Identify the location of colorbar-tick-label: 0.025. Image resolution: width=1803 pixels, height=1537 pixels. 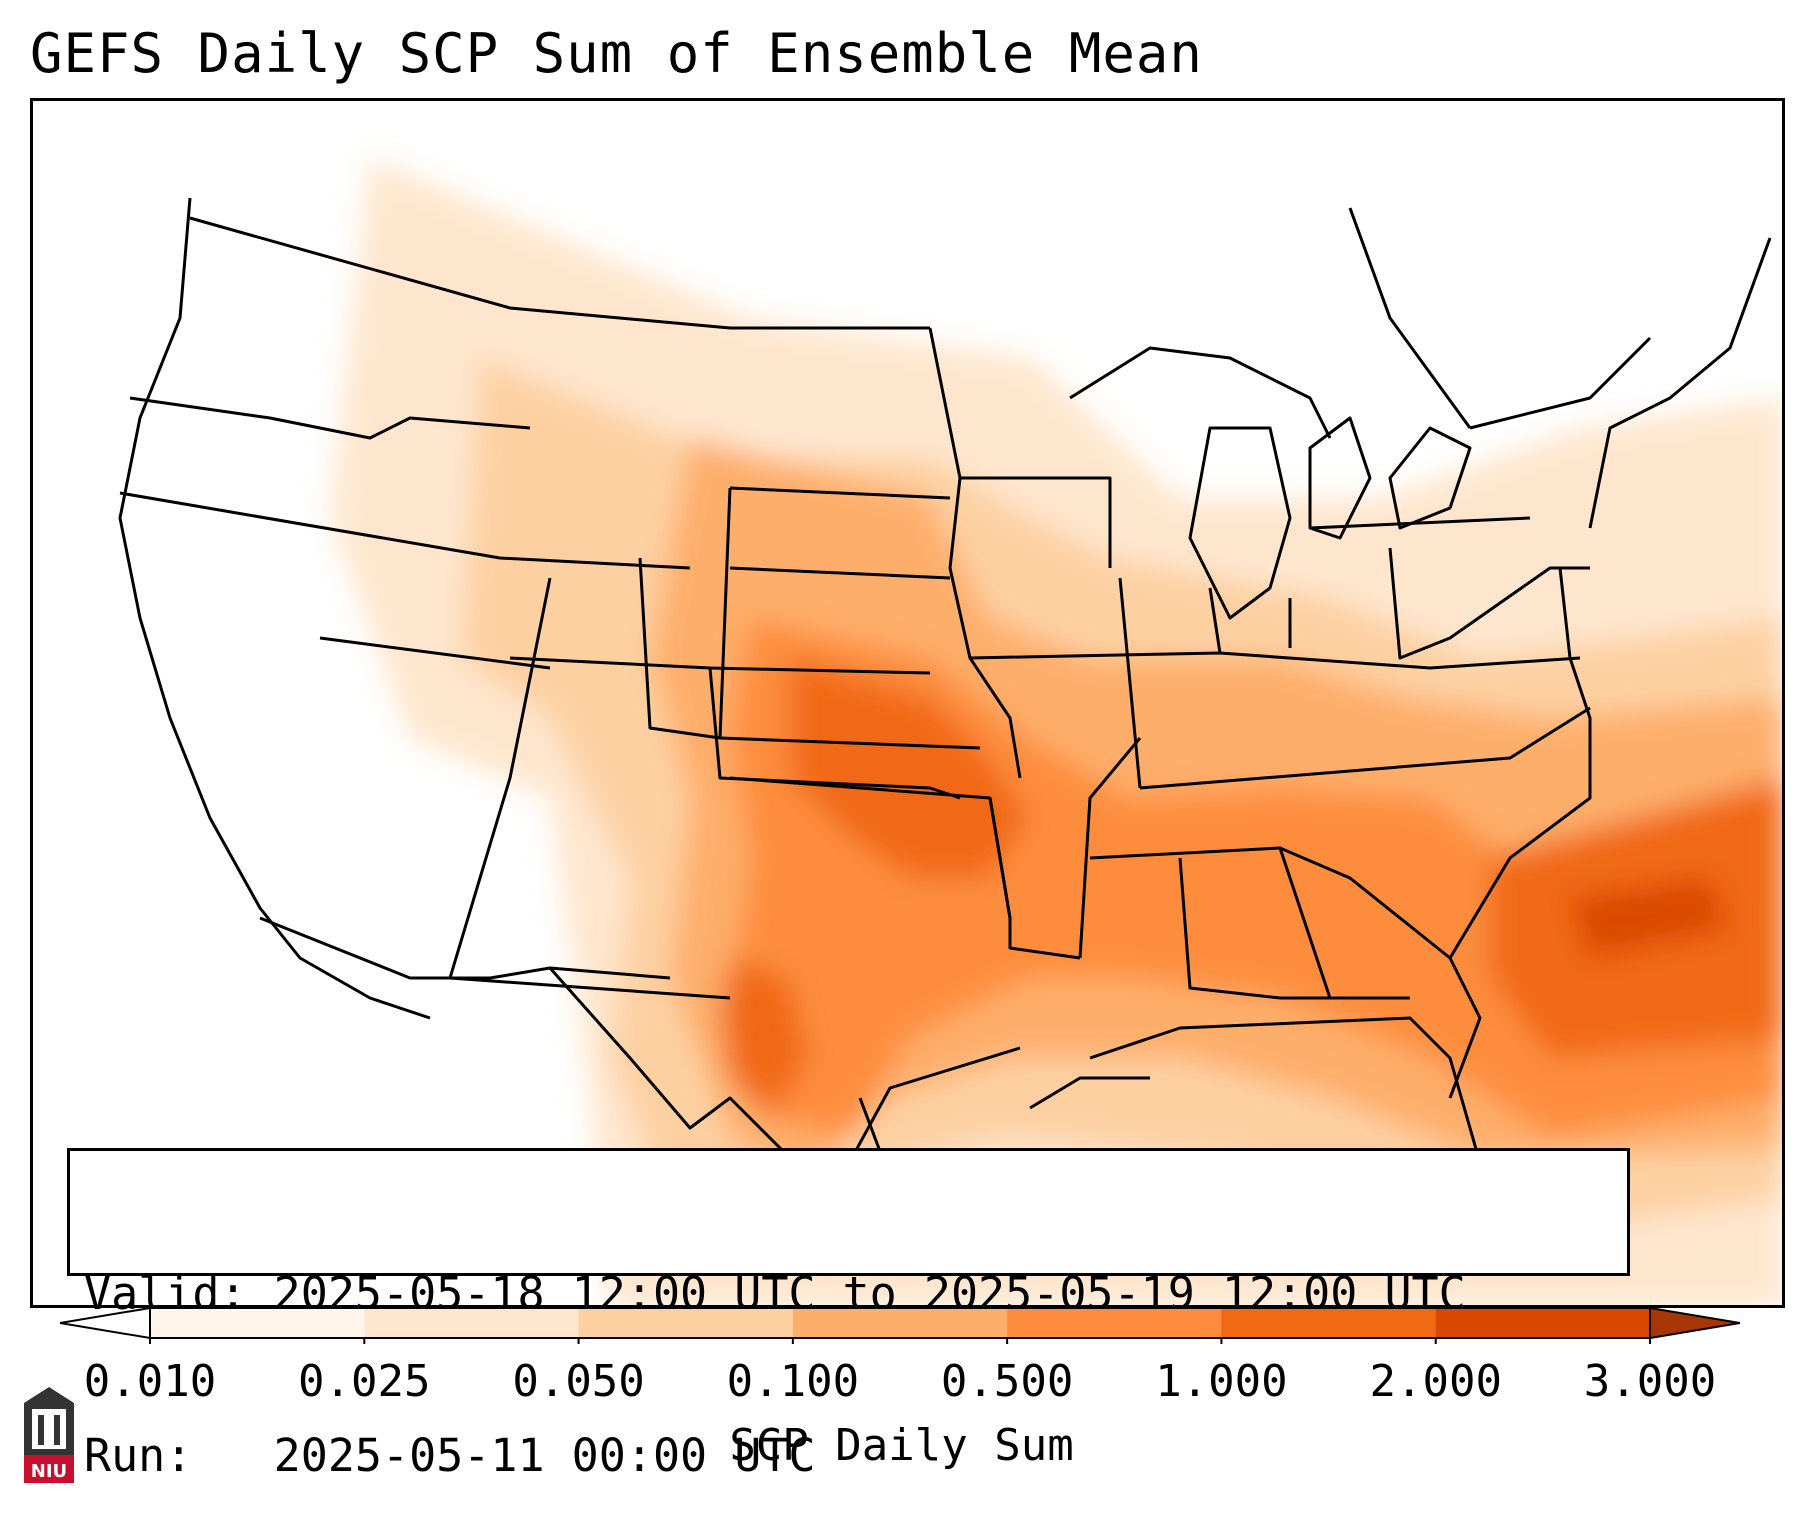
(364, 1381).